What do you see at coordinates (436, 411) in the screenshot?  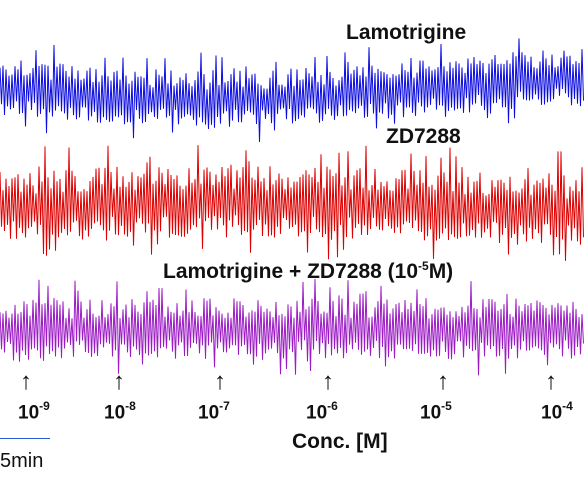 I see `concentration-tick: 10⁻⁵` at bounding box center [436, 411].